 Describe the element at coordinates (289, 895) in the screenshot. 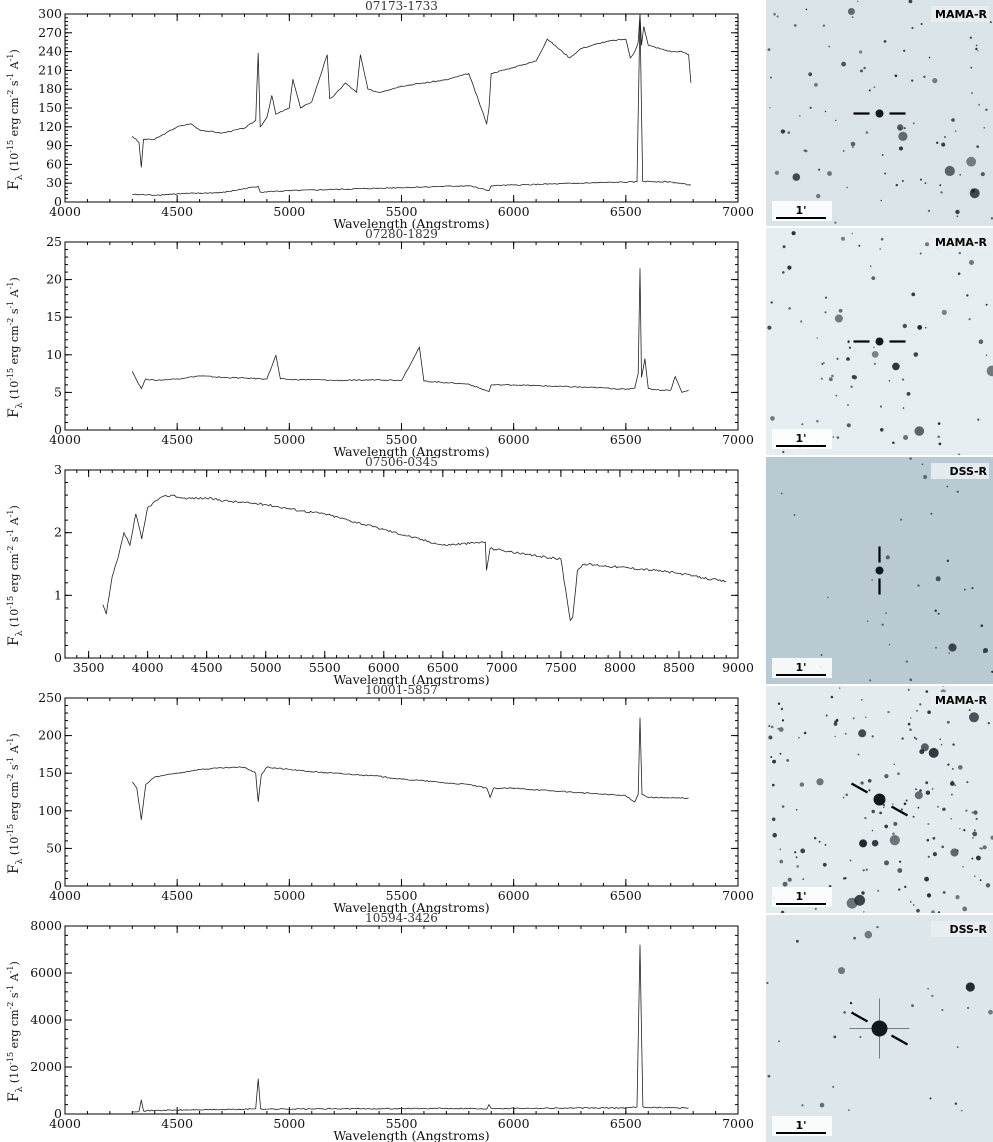

I see `x-tick-label: 5000` at that location.